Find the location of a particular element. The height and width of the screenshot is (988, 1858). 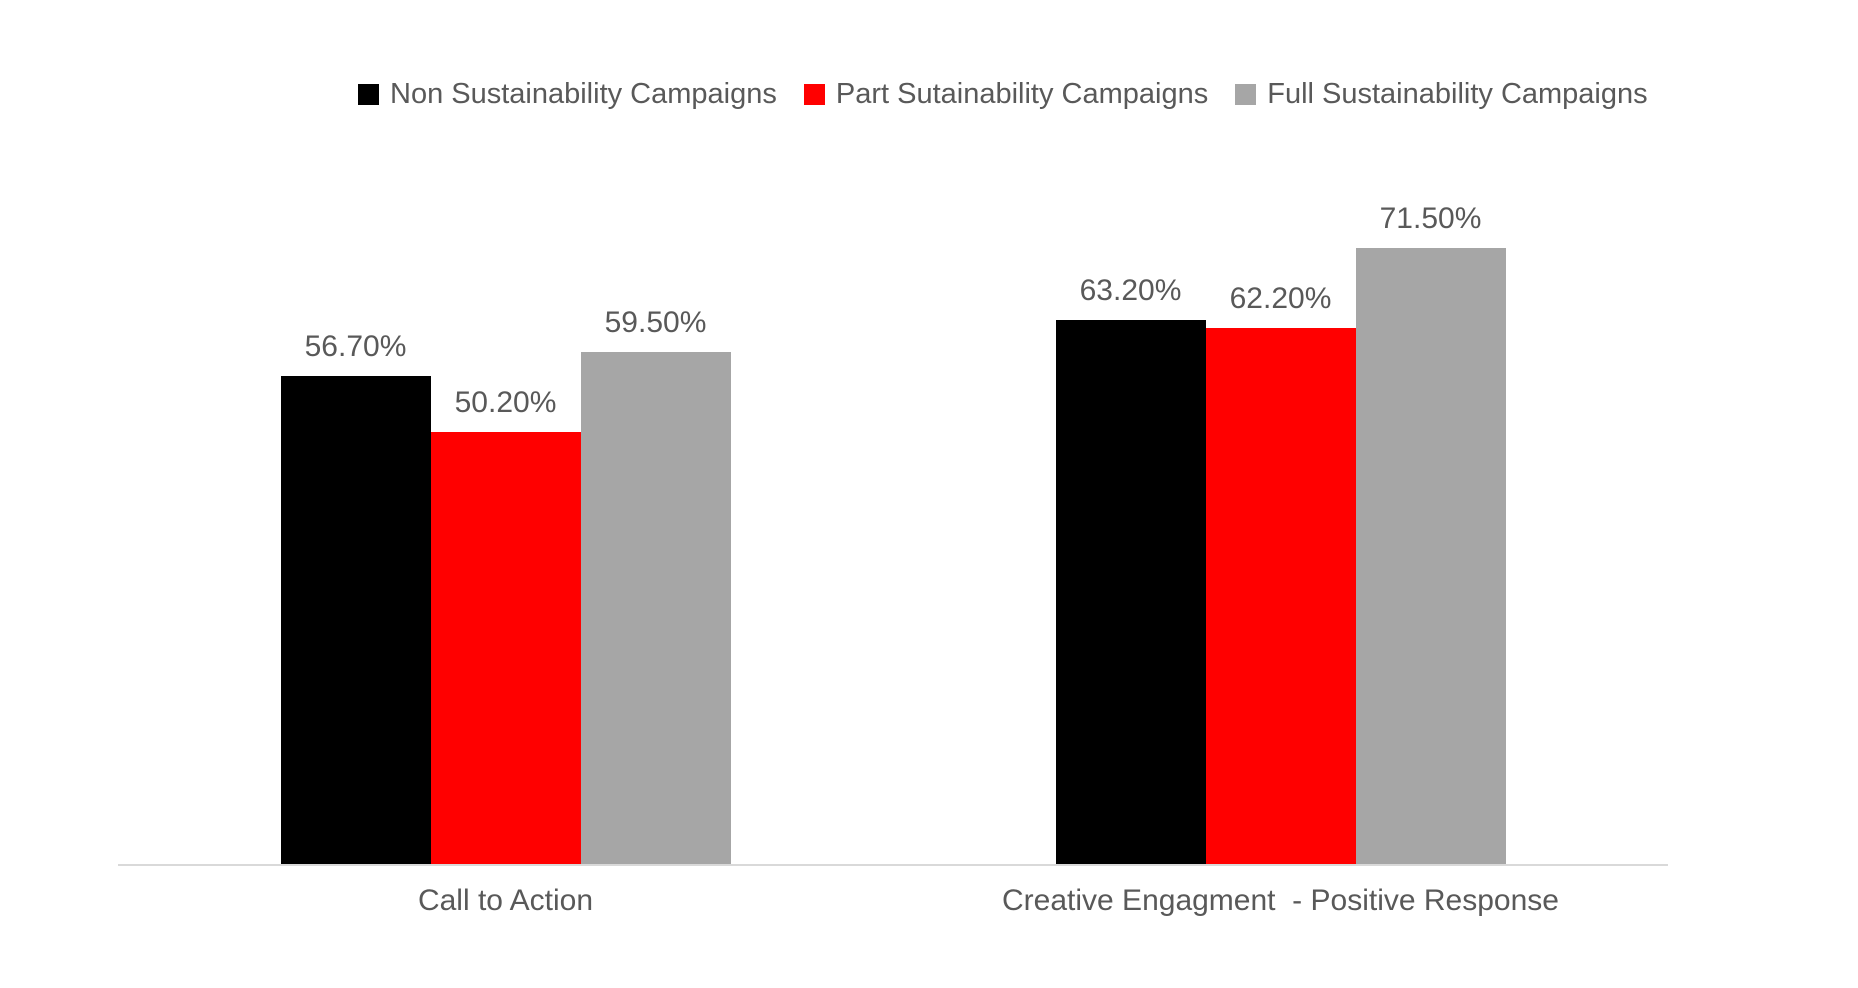

bar-column: 62.20% is located at coordinates (1280, 573).